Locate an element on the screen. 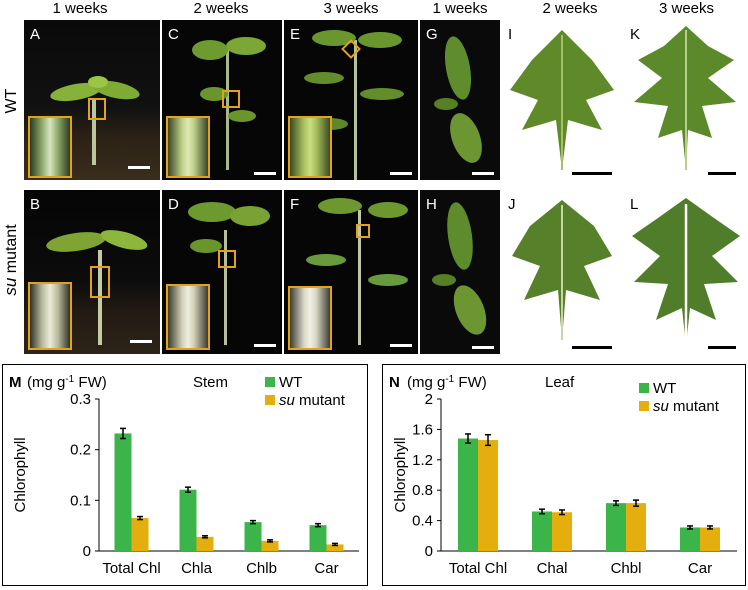 The image size is (748, 590). photo-panel-b: B is located at coordinates (92, 272).